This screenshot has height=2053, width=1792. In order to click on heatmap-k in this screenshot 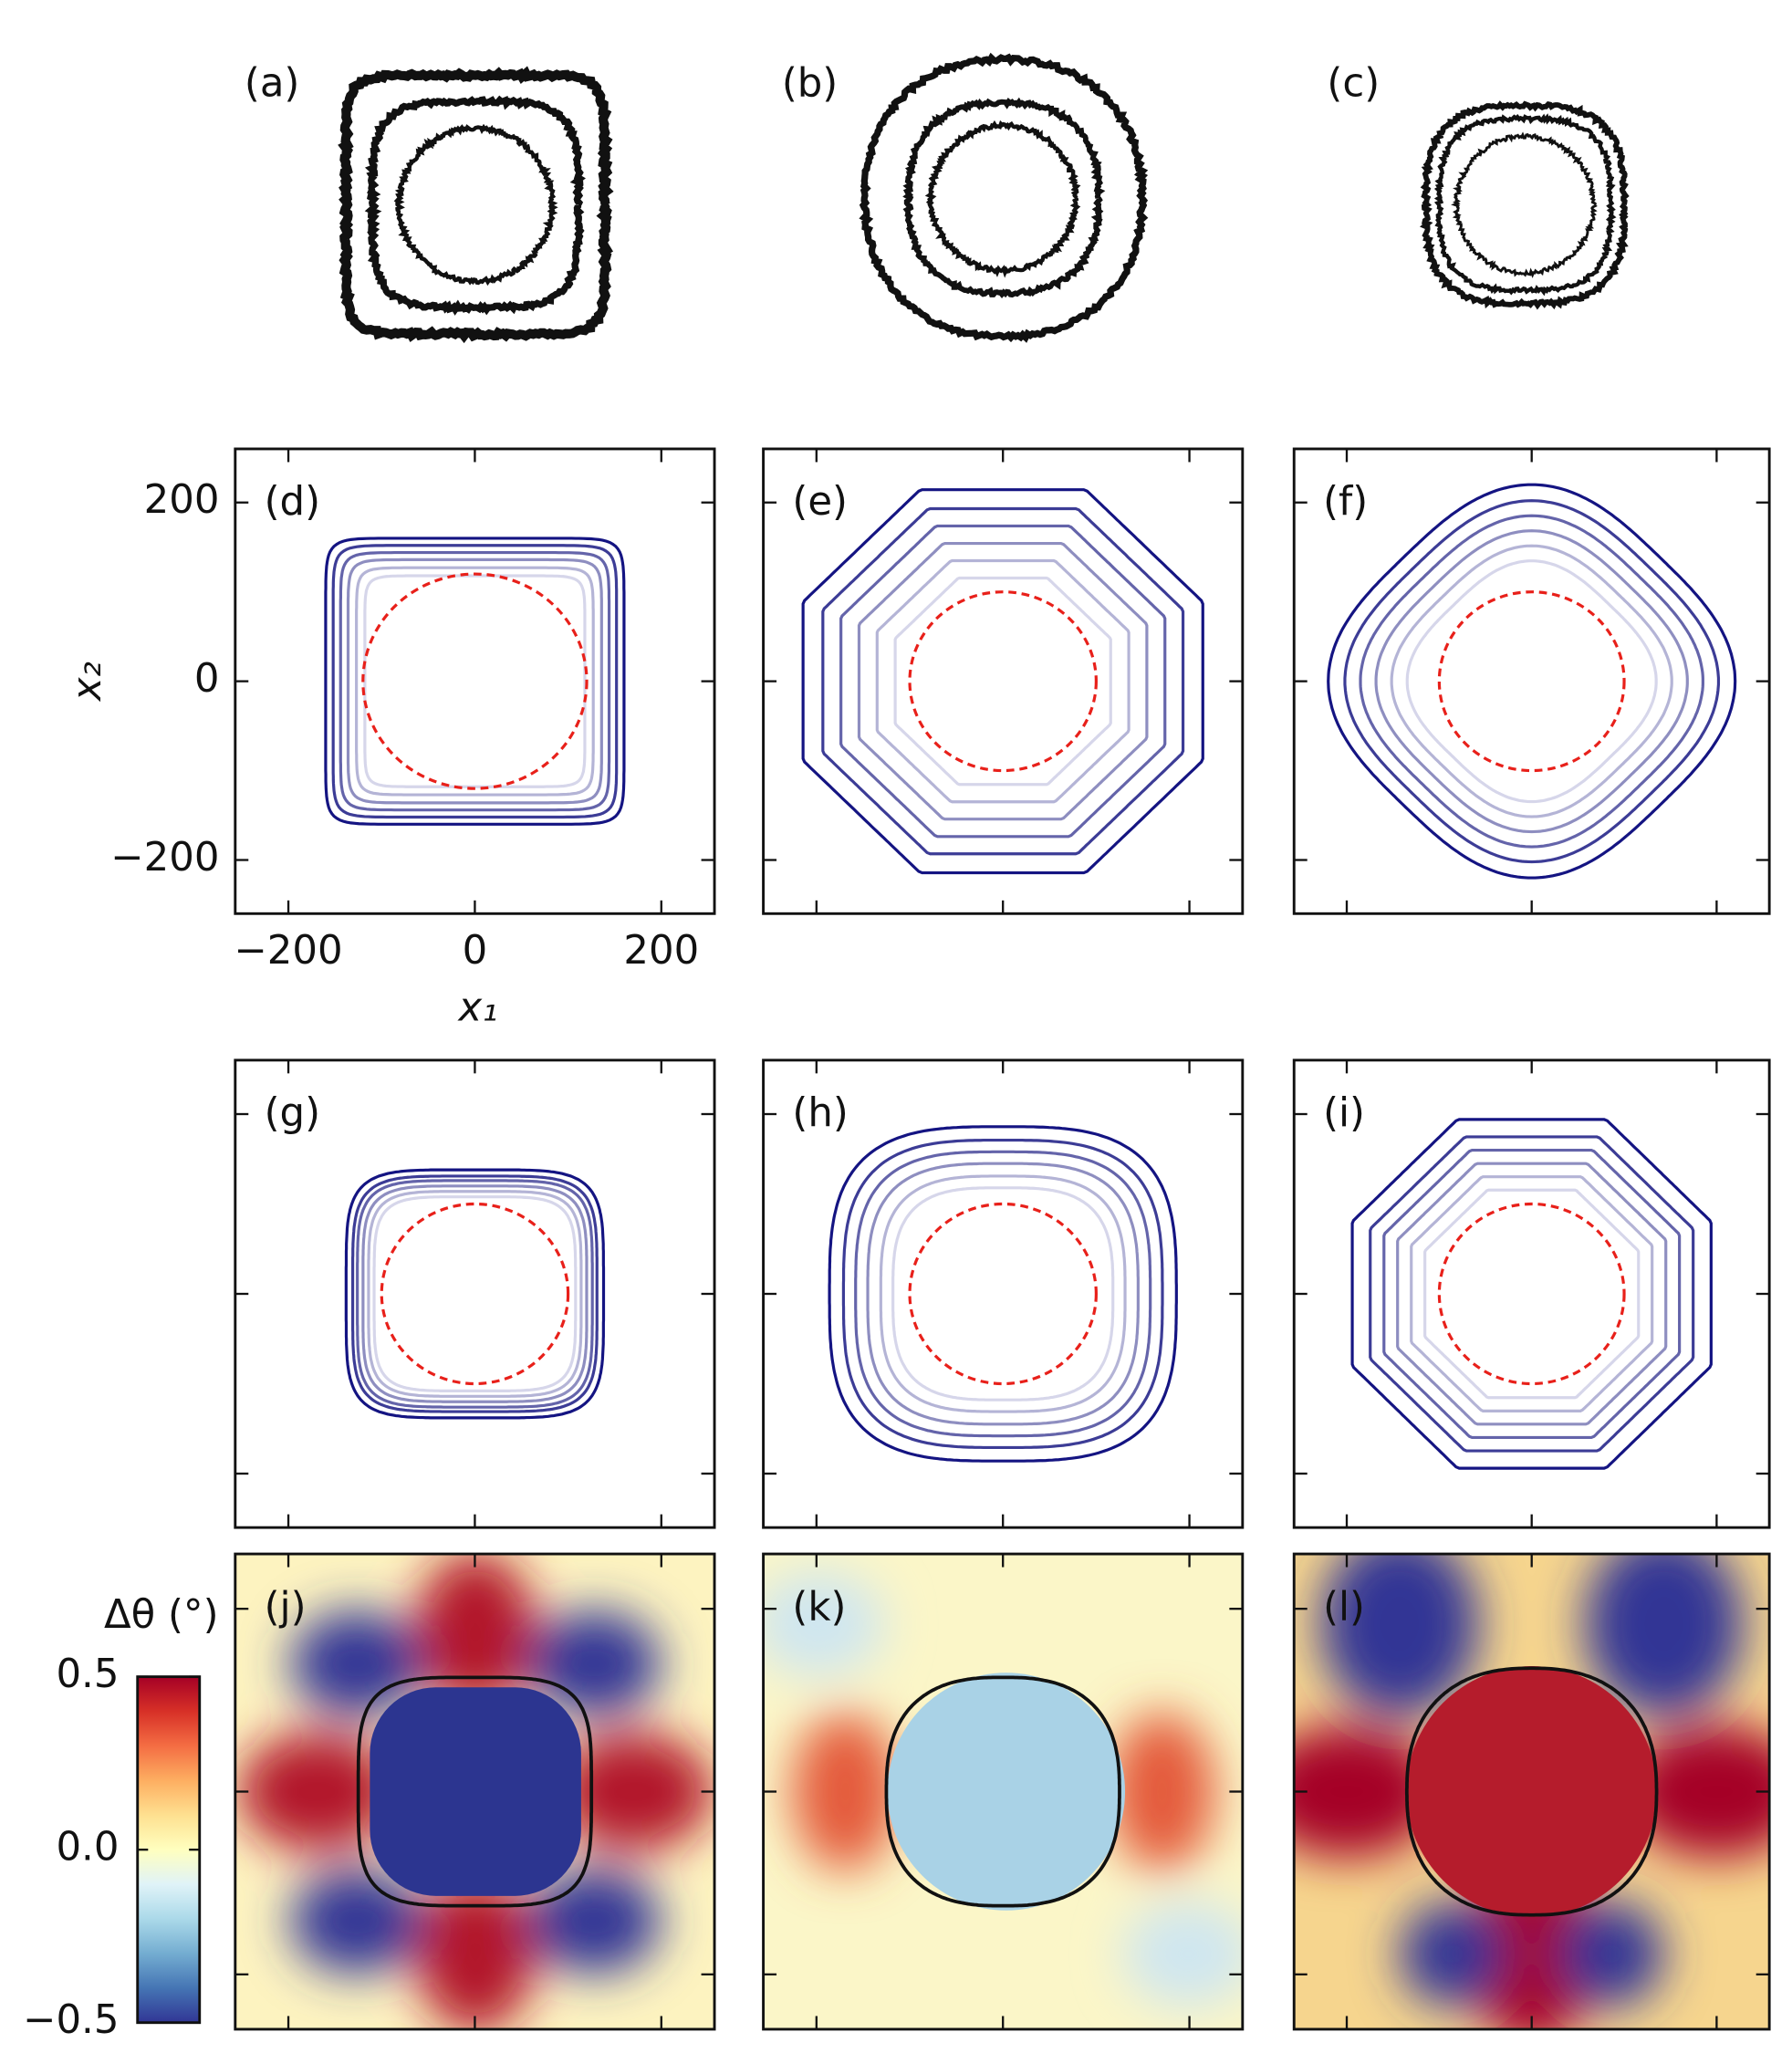, I will do `click(1003, 1791)`.